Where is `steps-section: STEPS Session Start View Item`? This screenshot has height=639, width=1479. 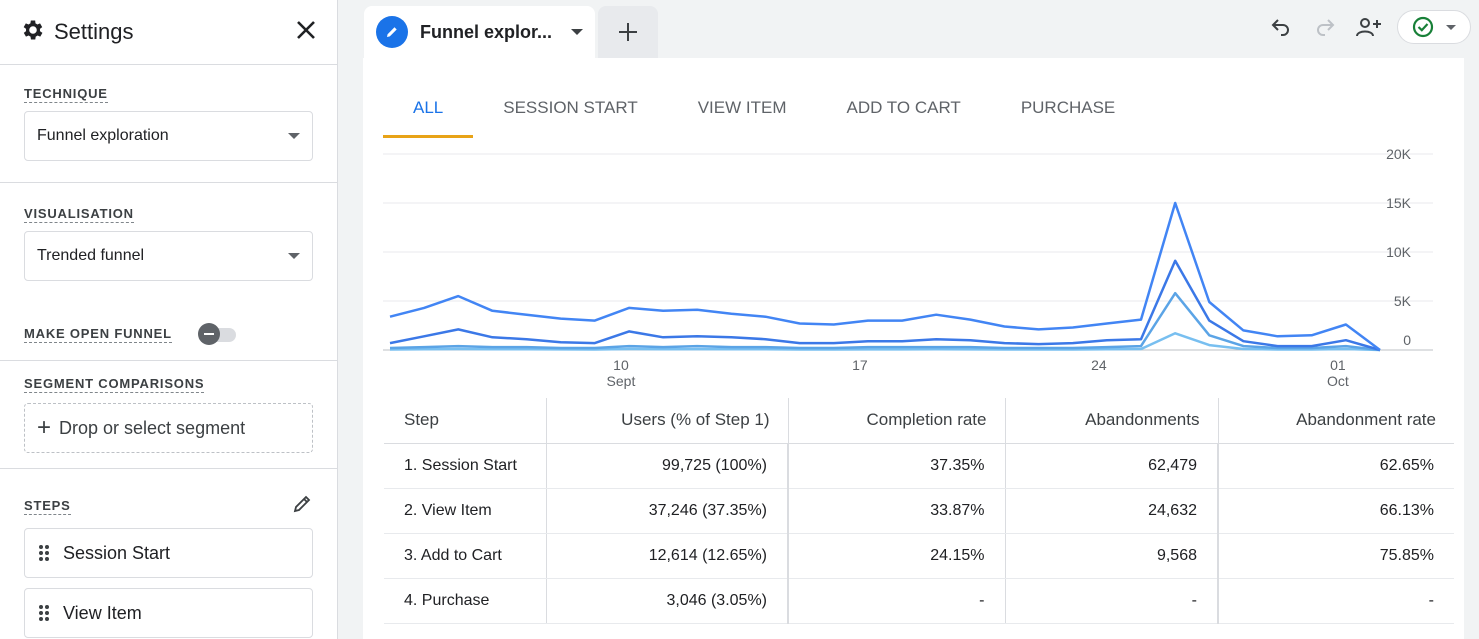 steps-section: STEPS Session Start View Item is located at coordinates (168, 553).